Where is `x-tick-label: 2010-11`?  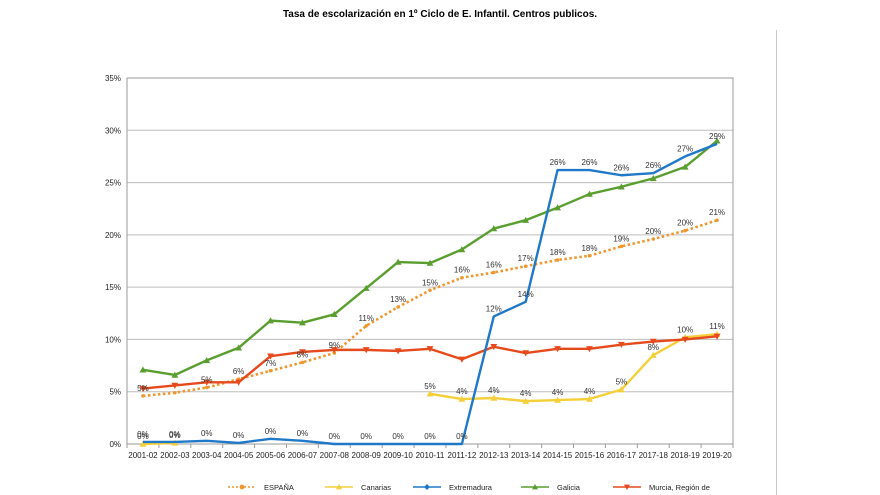 x-tick-label: 2010-11 is located at coordinates (430, 455).